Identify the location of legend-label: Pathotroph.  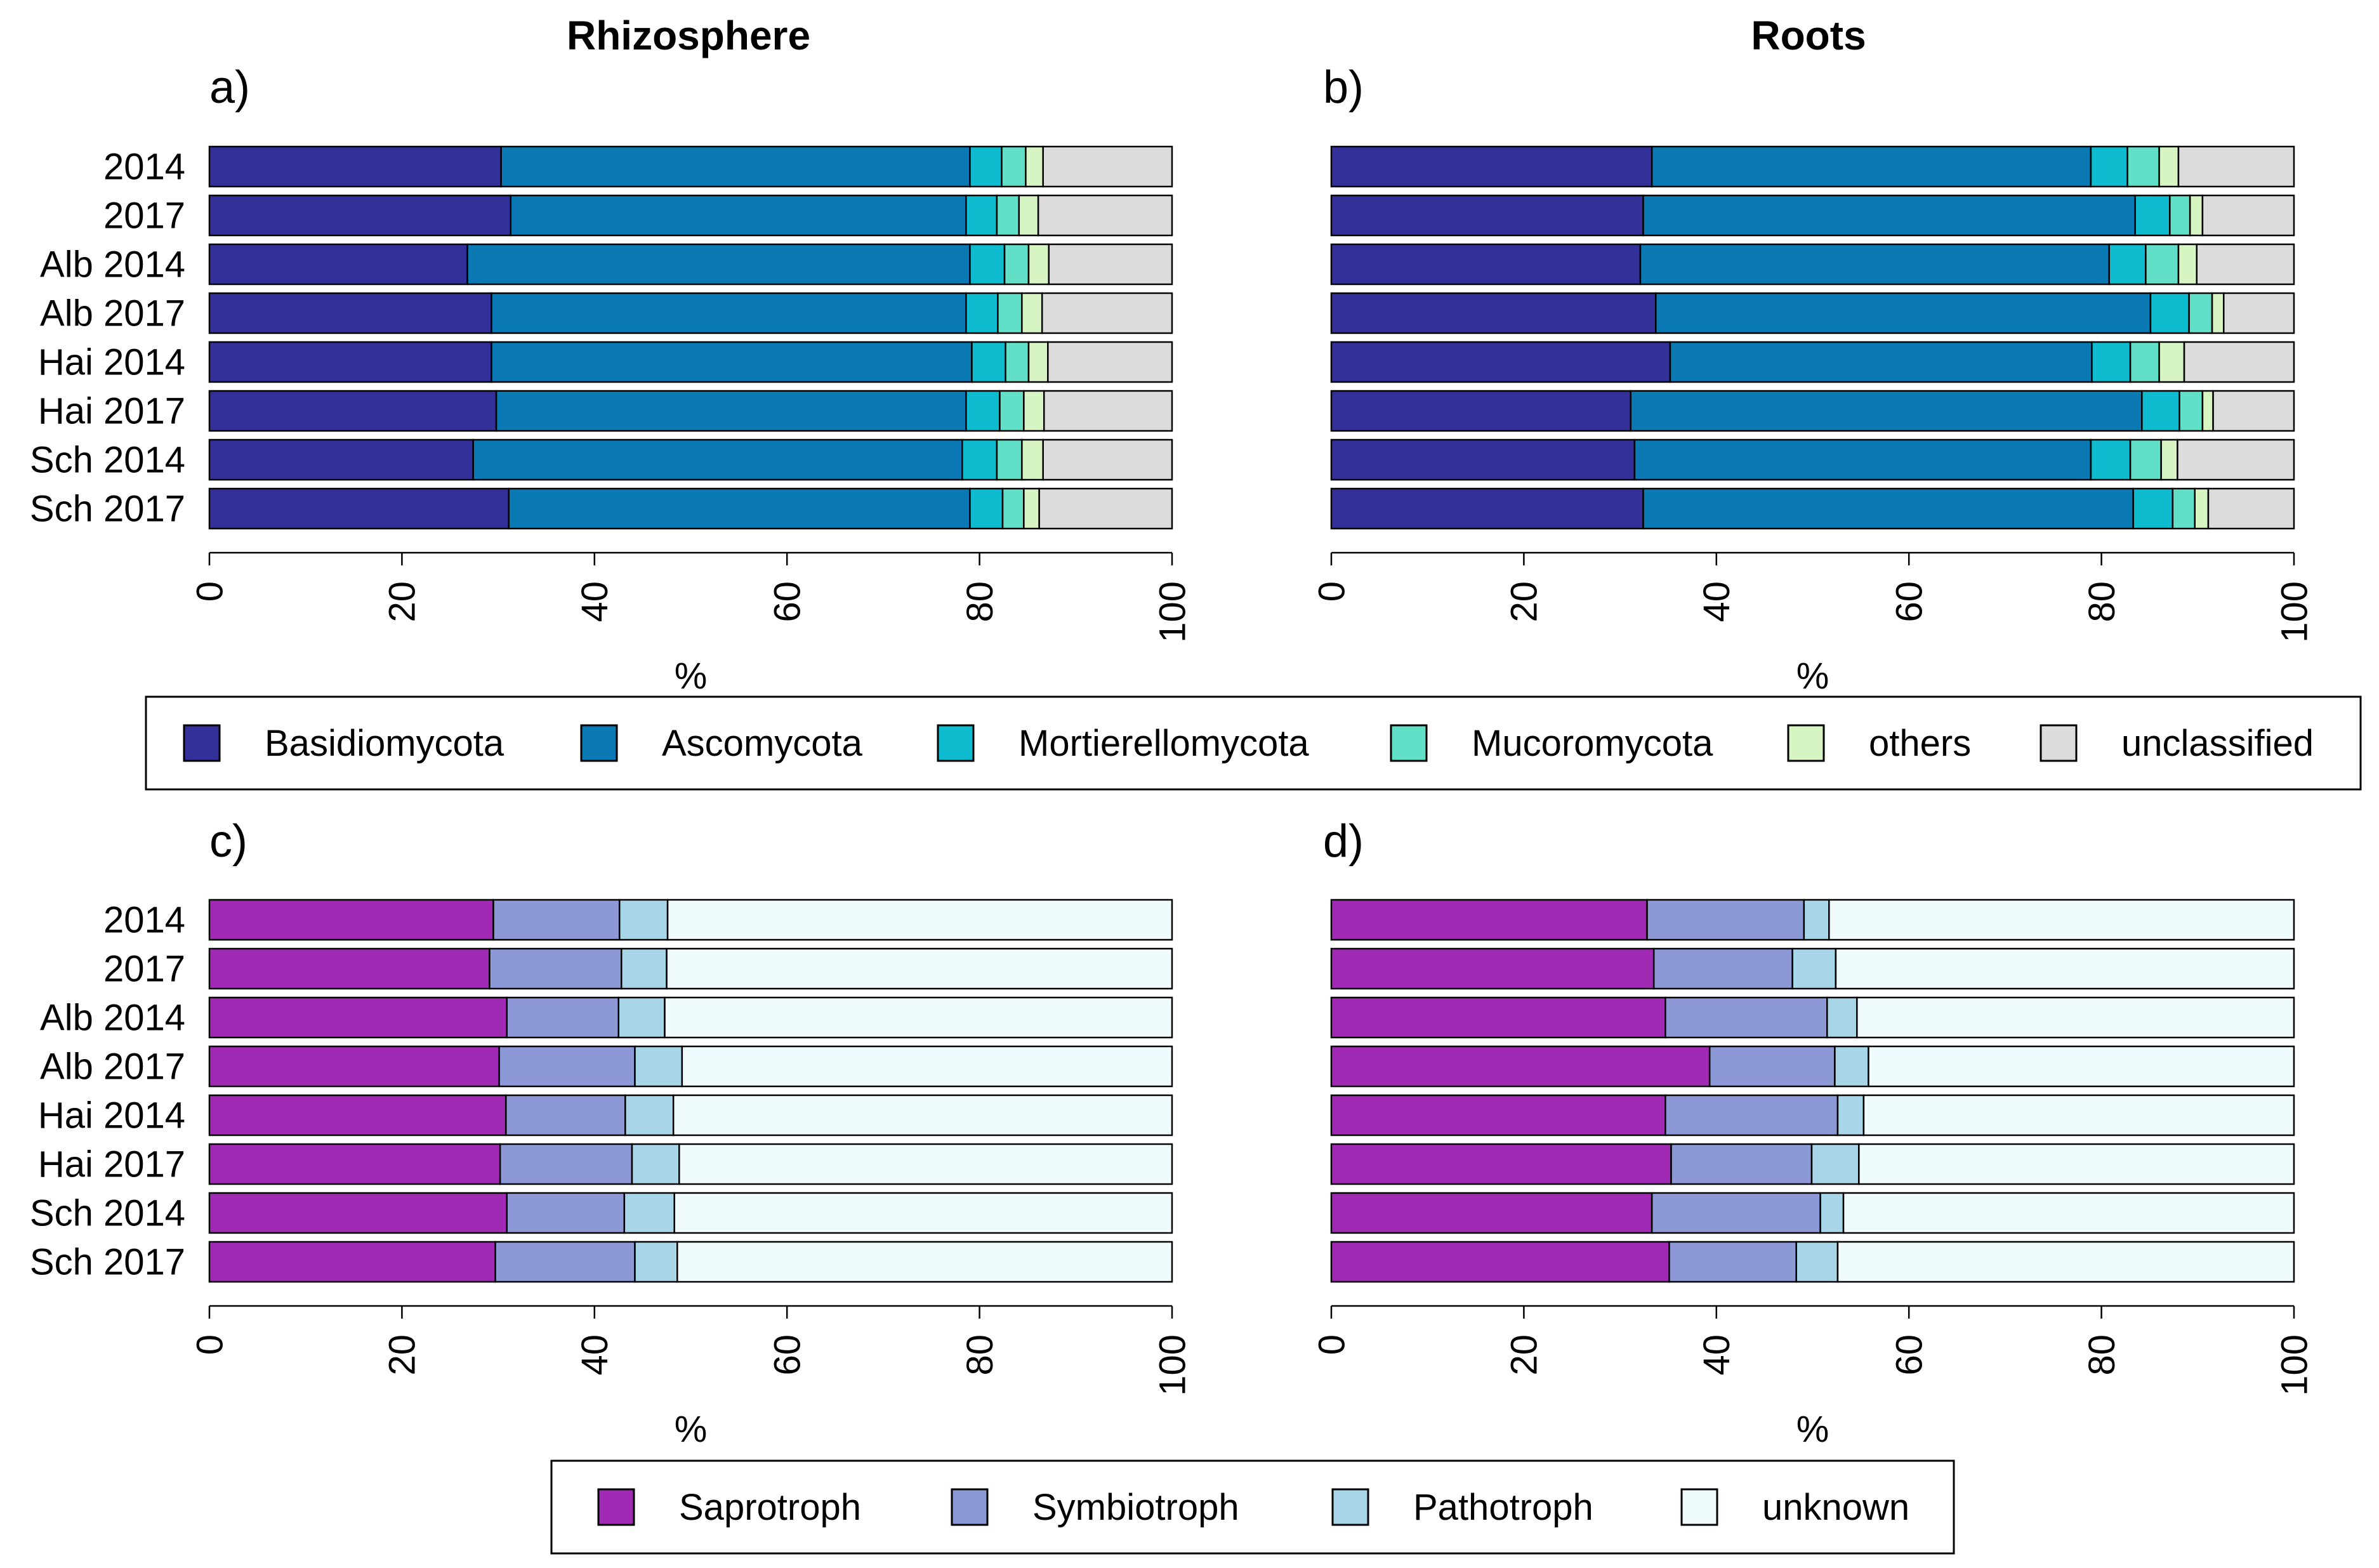
(1503, 1507).